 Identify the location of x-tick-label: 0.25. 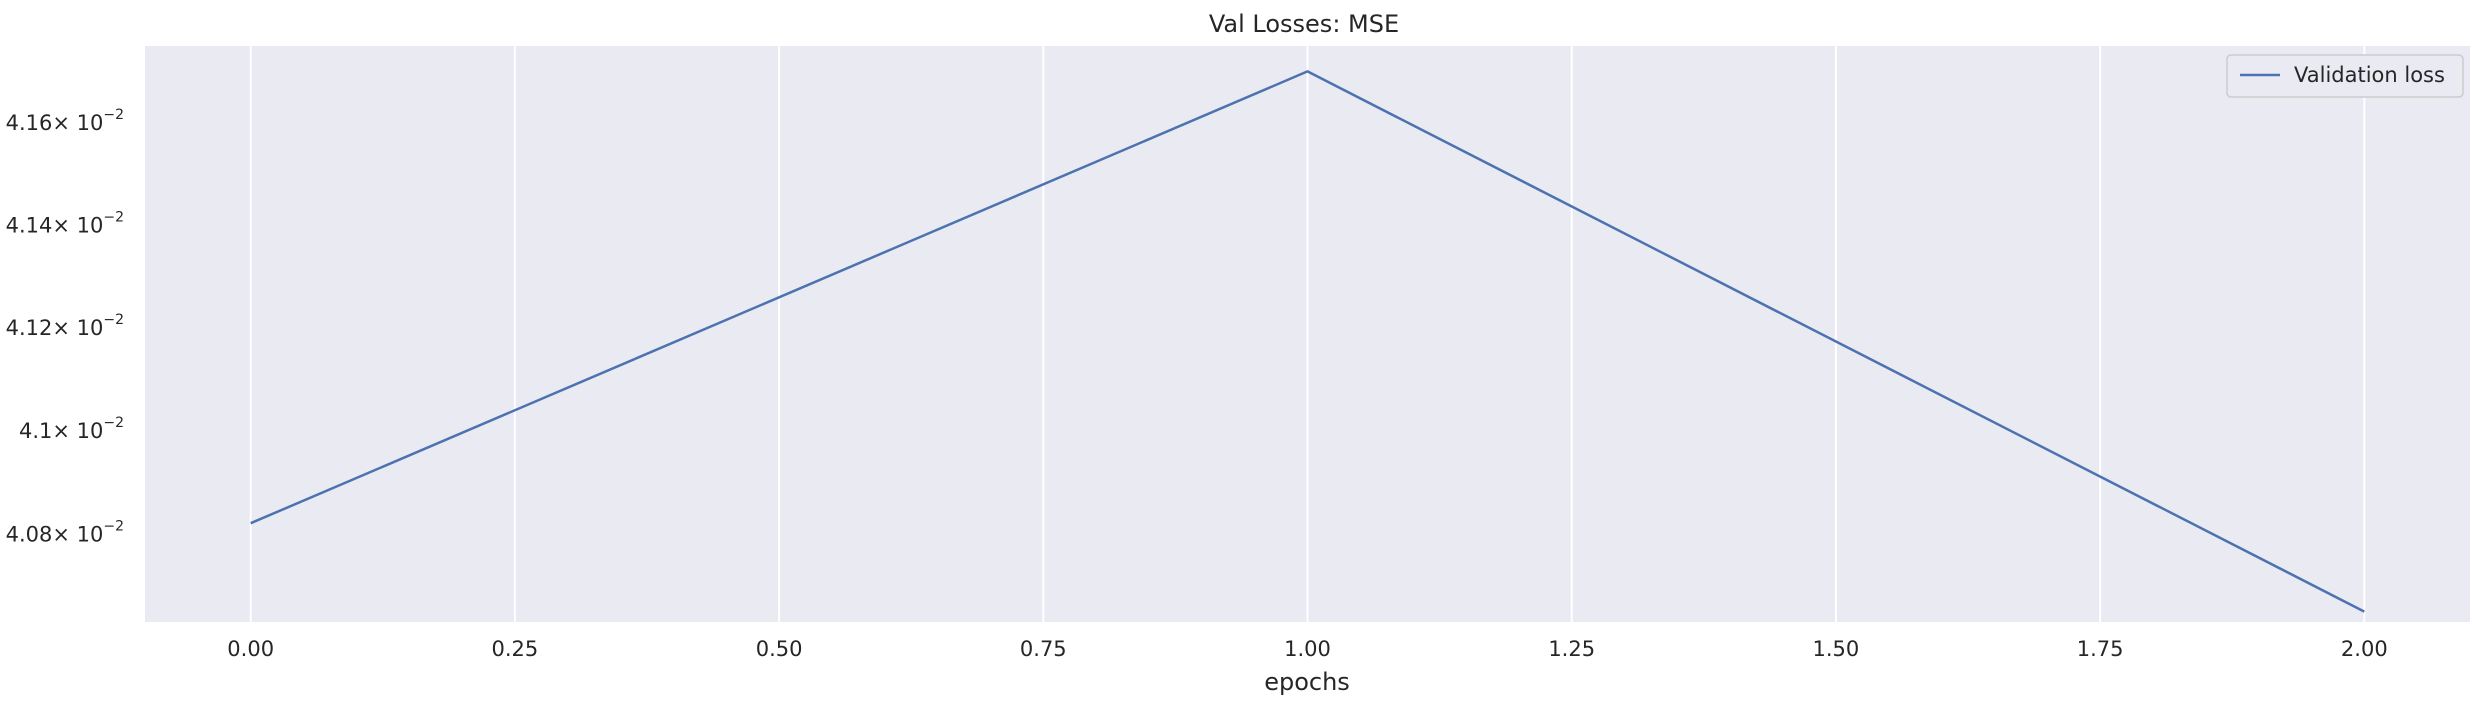
(515, 649).